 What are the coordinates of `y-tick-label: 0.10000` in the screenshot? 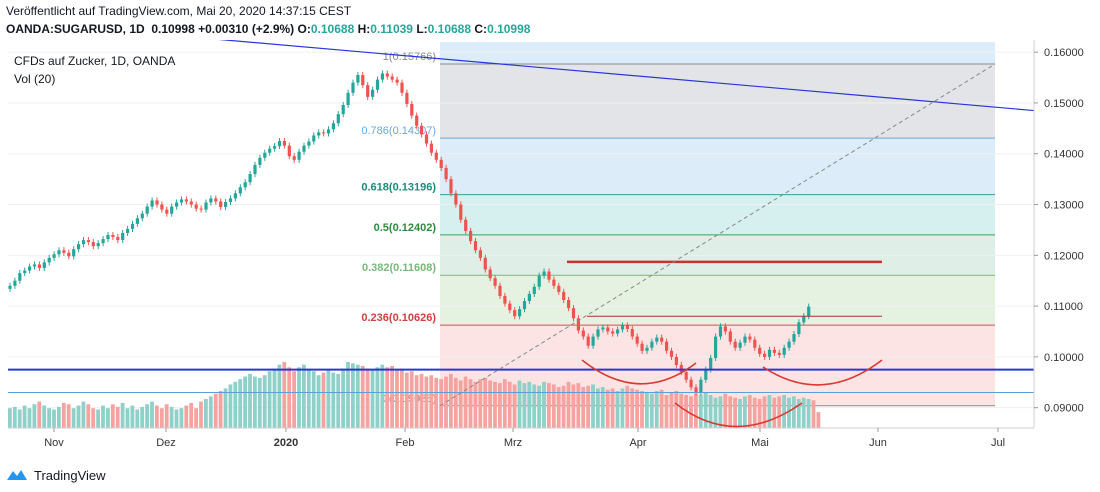 It's located at (1064, 358).